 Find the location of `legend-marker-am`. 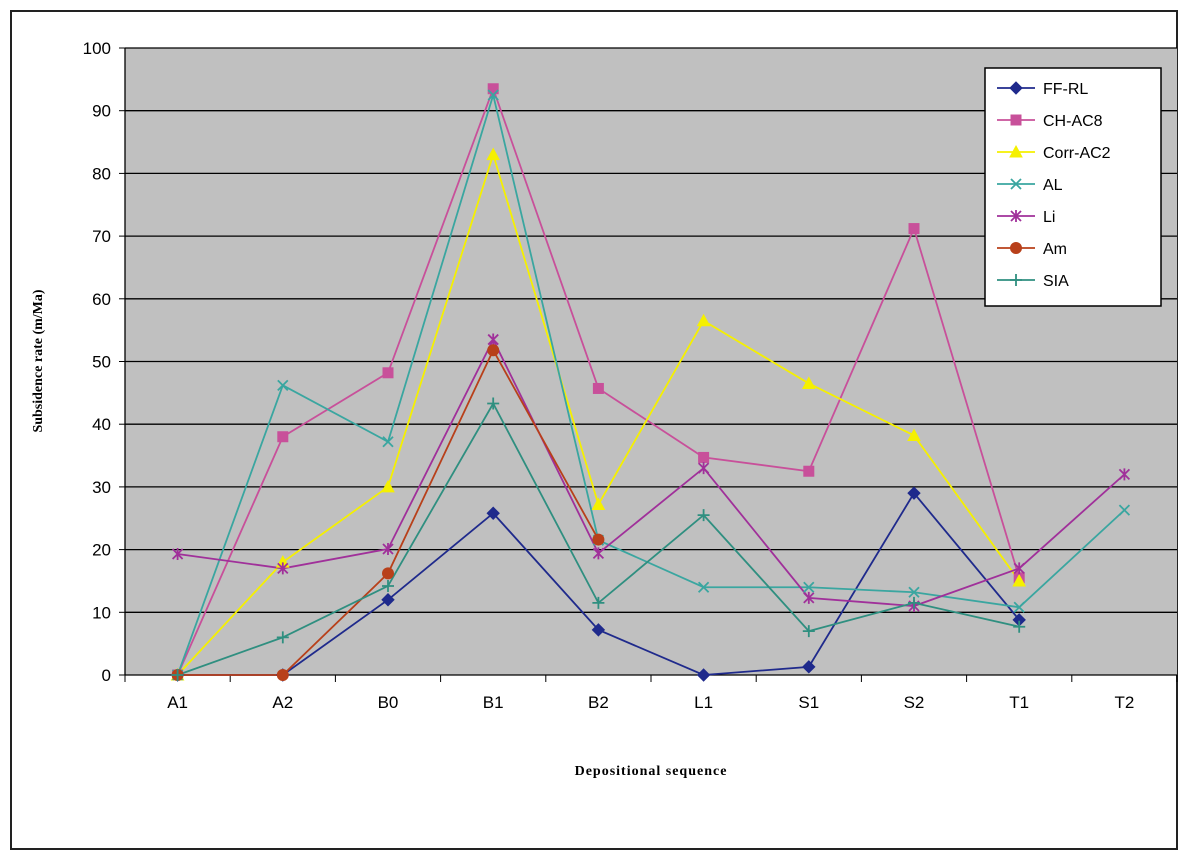

legend-marker-am is located at coordinates (1016, 248).